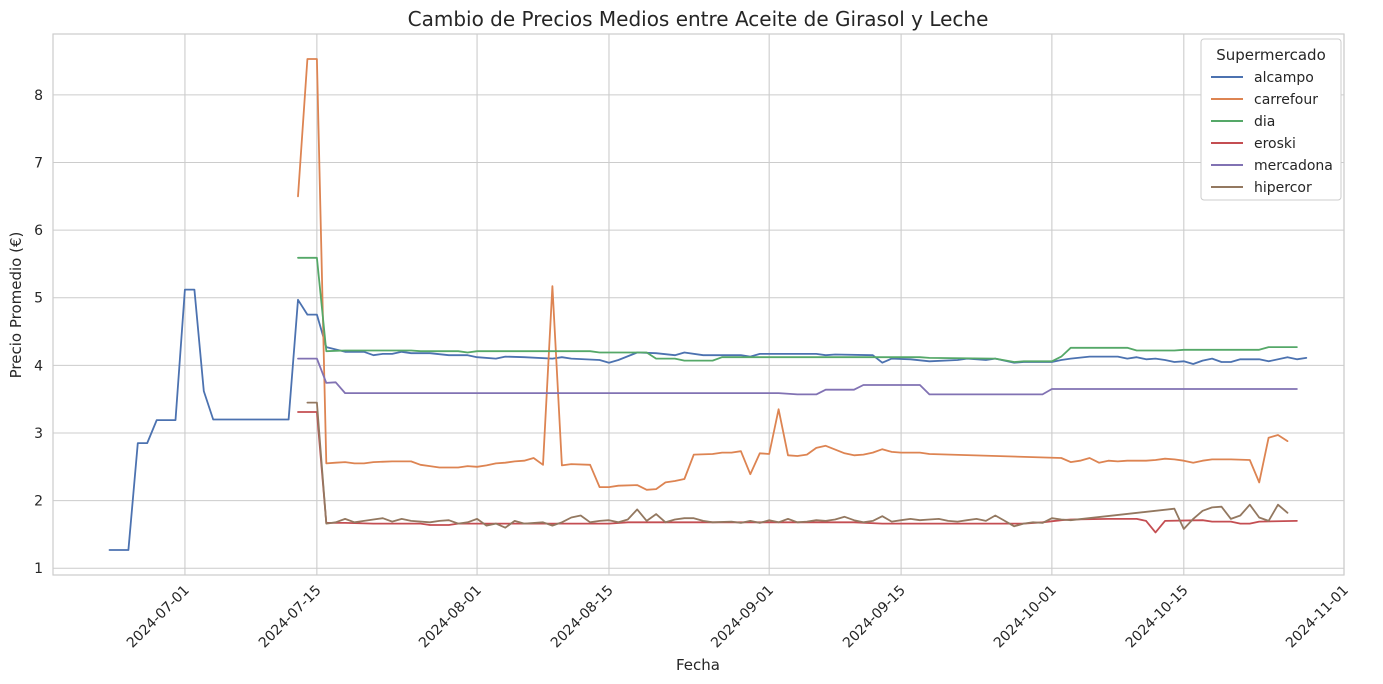 Image resolution: width=1383 pixels, height=684 pixels. What do you see at coordinates (1264, 122) in the screenshot?
I see `legend-label: dia` at bounding box center [1264, 122].